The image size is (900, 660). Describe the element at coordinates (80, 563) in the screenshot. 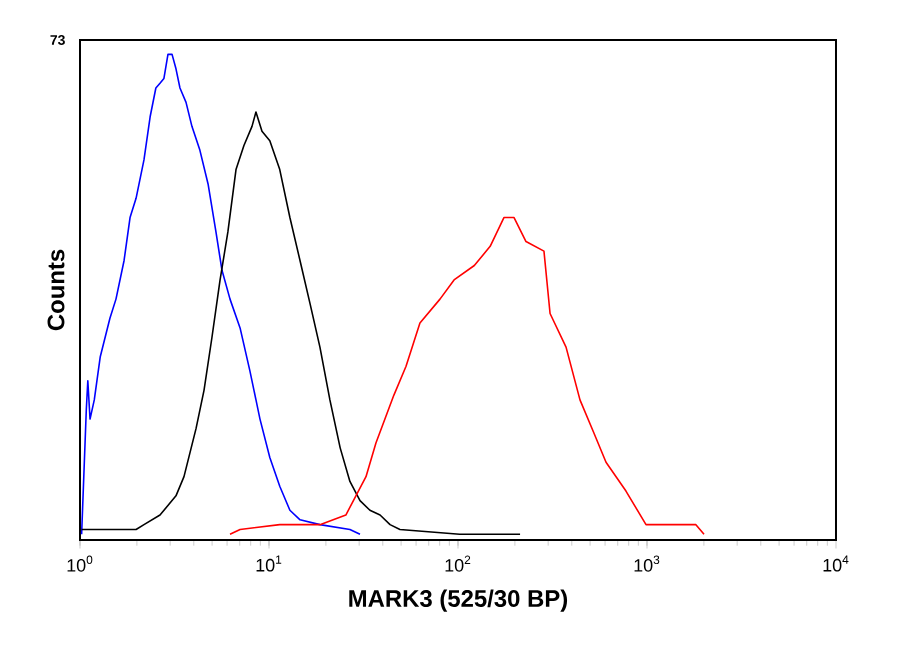

I see `x-tick-label: 10$^{0}$` at that location.